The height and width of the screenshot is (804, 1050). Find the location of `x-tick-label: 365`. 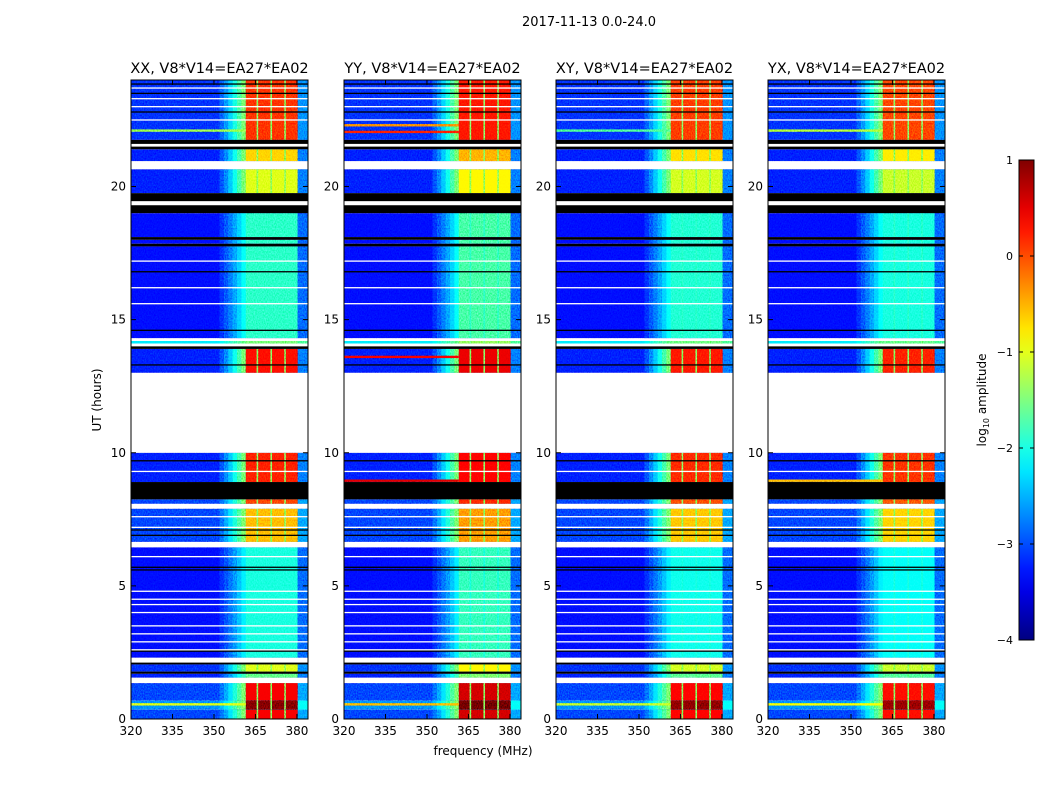

x-tick-label: 365 is located at coordinates (892, 731).